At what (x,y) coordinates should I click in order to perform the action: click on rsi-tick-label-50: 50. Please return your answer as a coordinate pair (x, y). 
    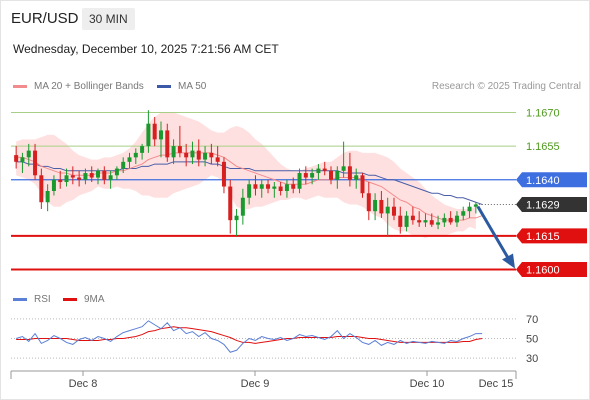
    Looking at the image, I should click on (532, 340).